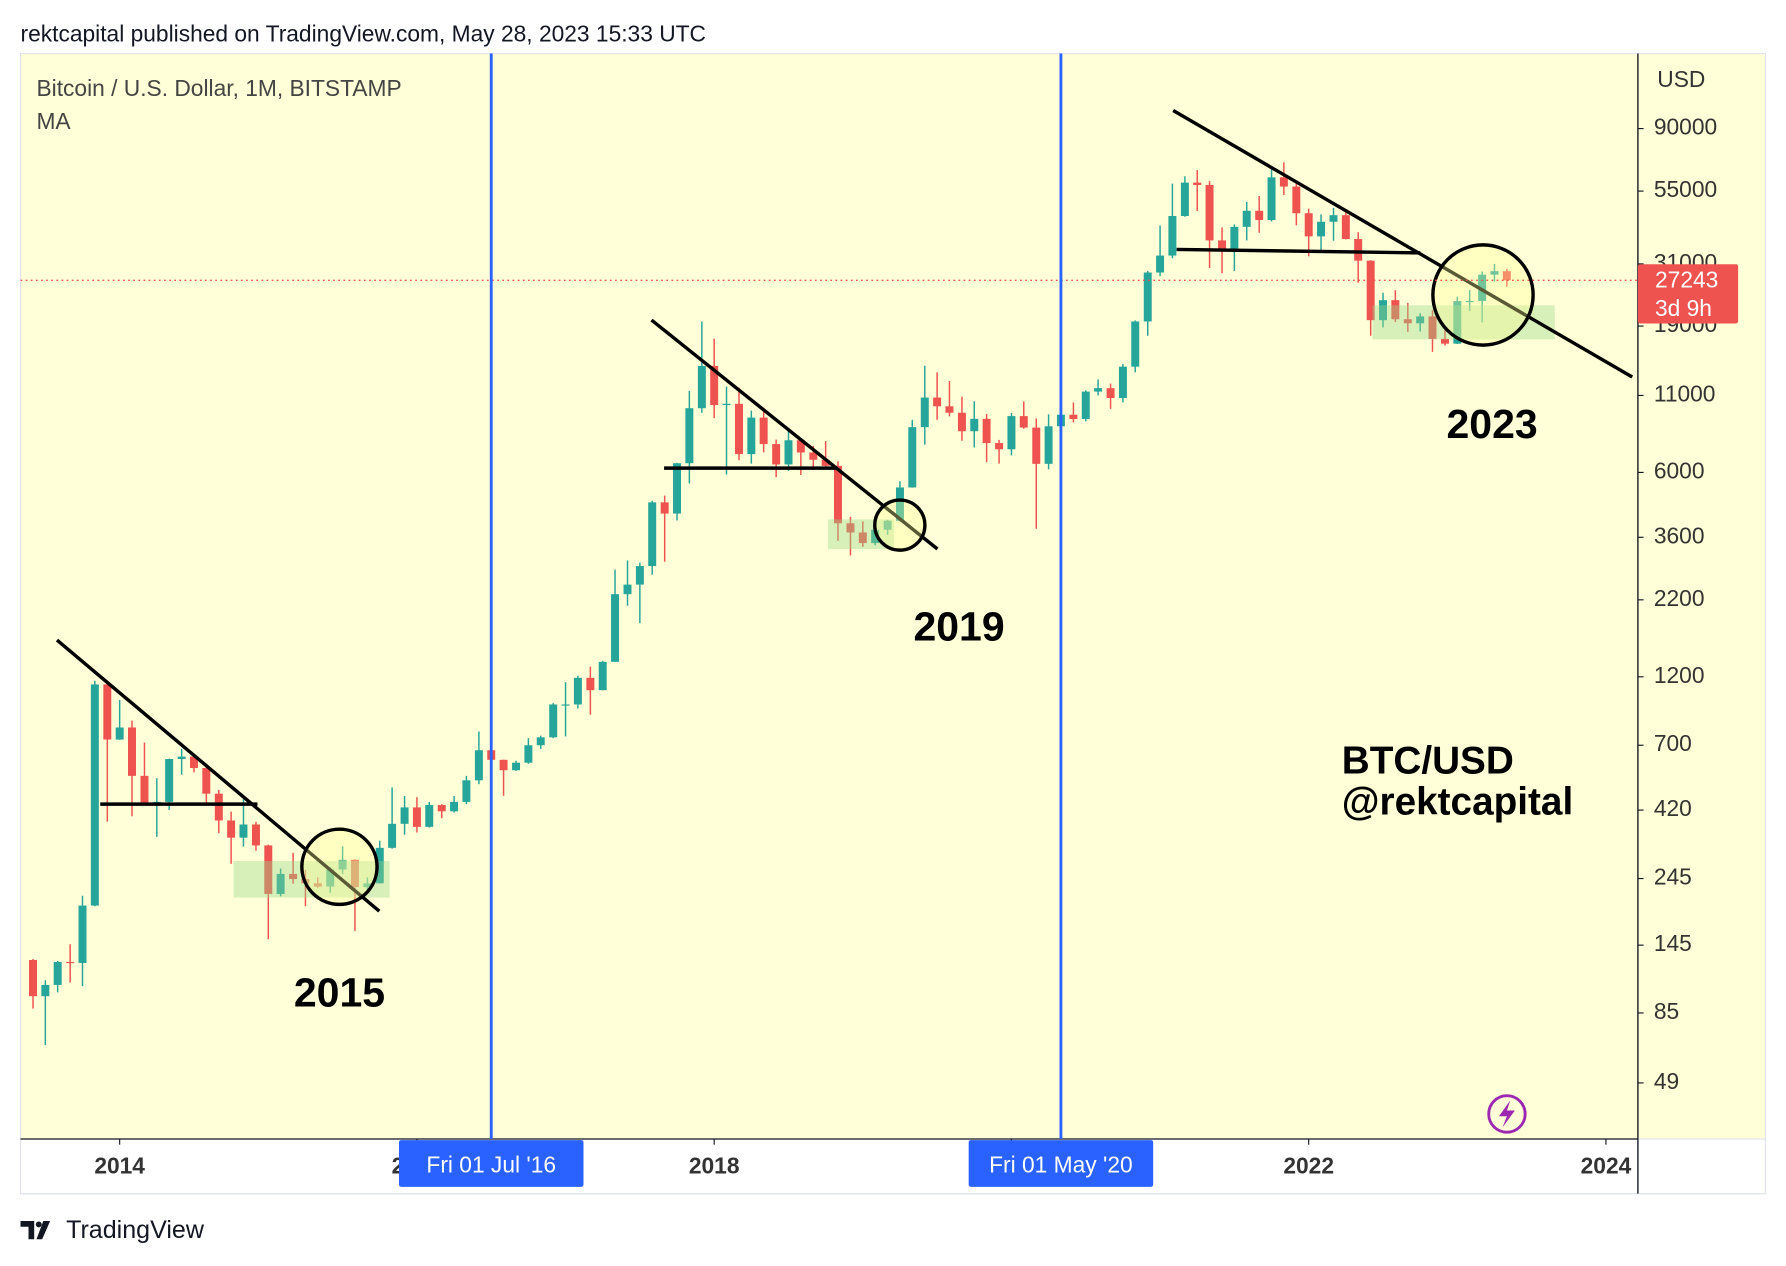 The height and width of the screenshot is (1266, 1786). What do you see at coordinates (1666, 1011) in the screenshot?
I see `y-tick-label: 85` at bounding box center [1666, 1011].